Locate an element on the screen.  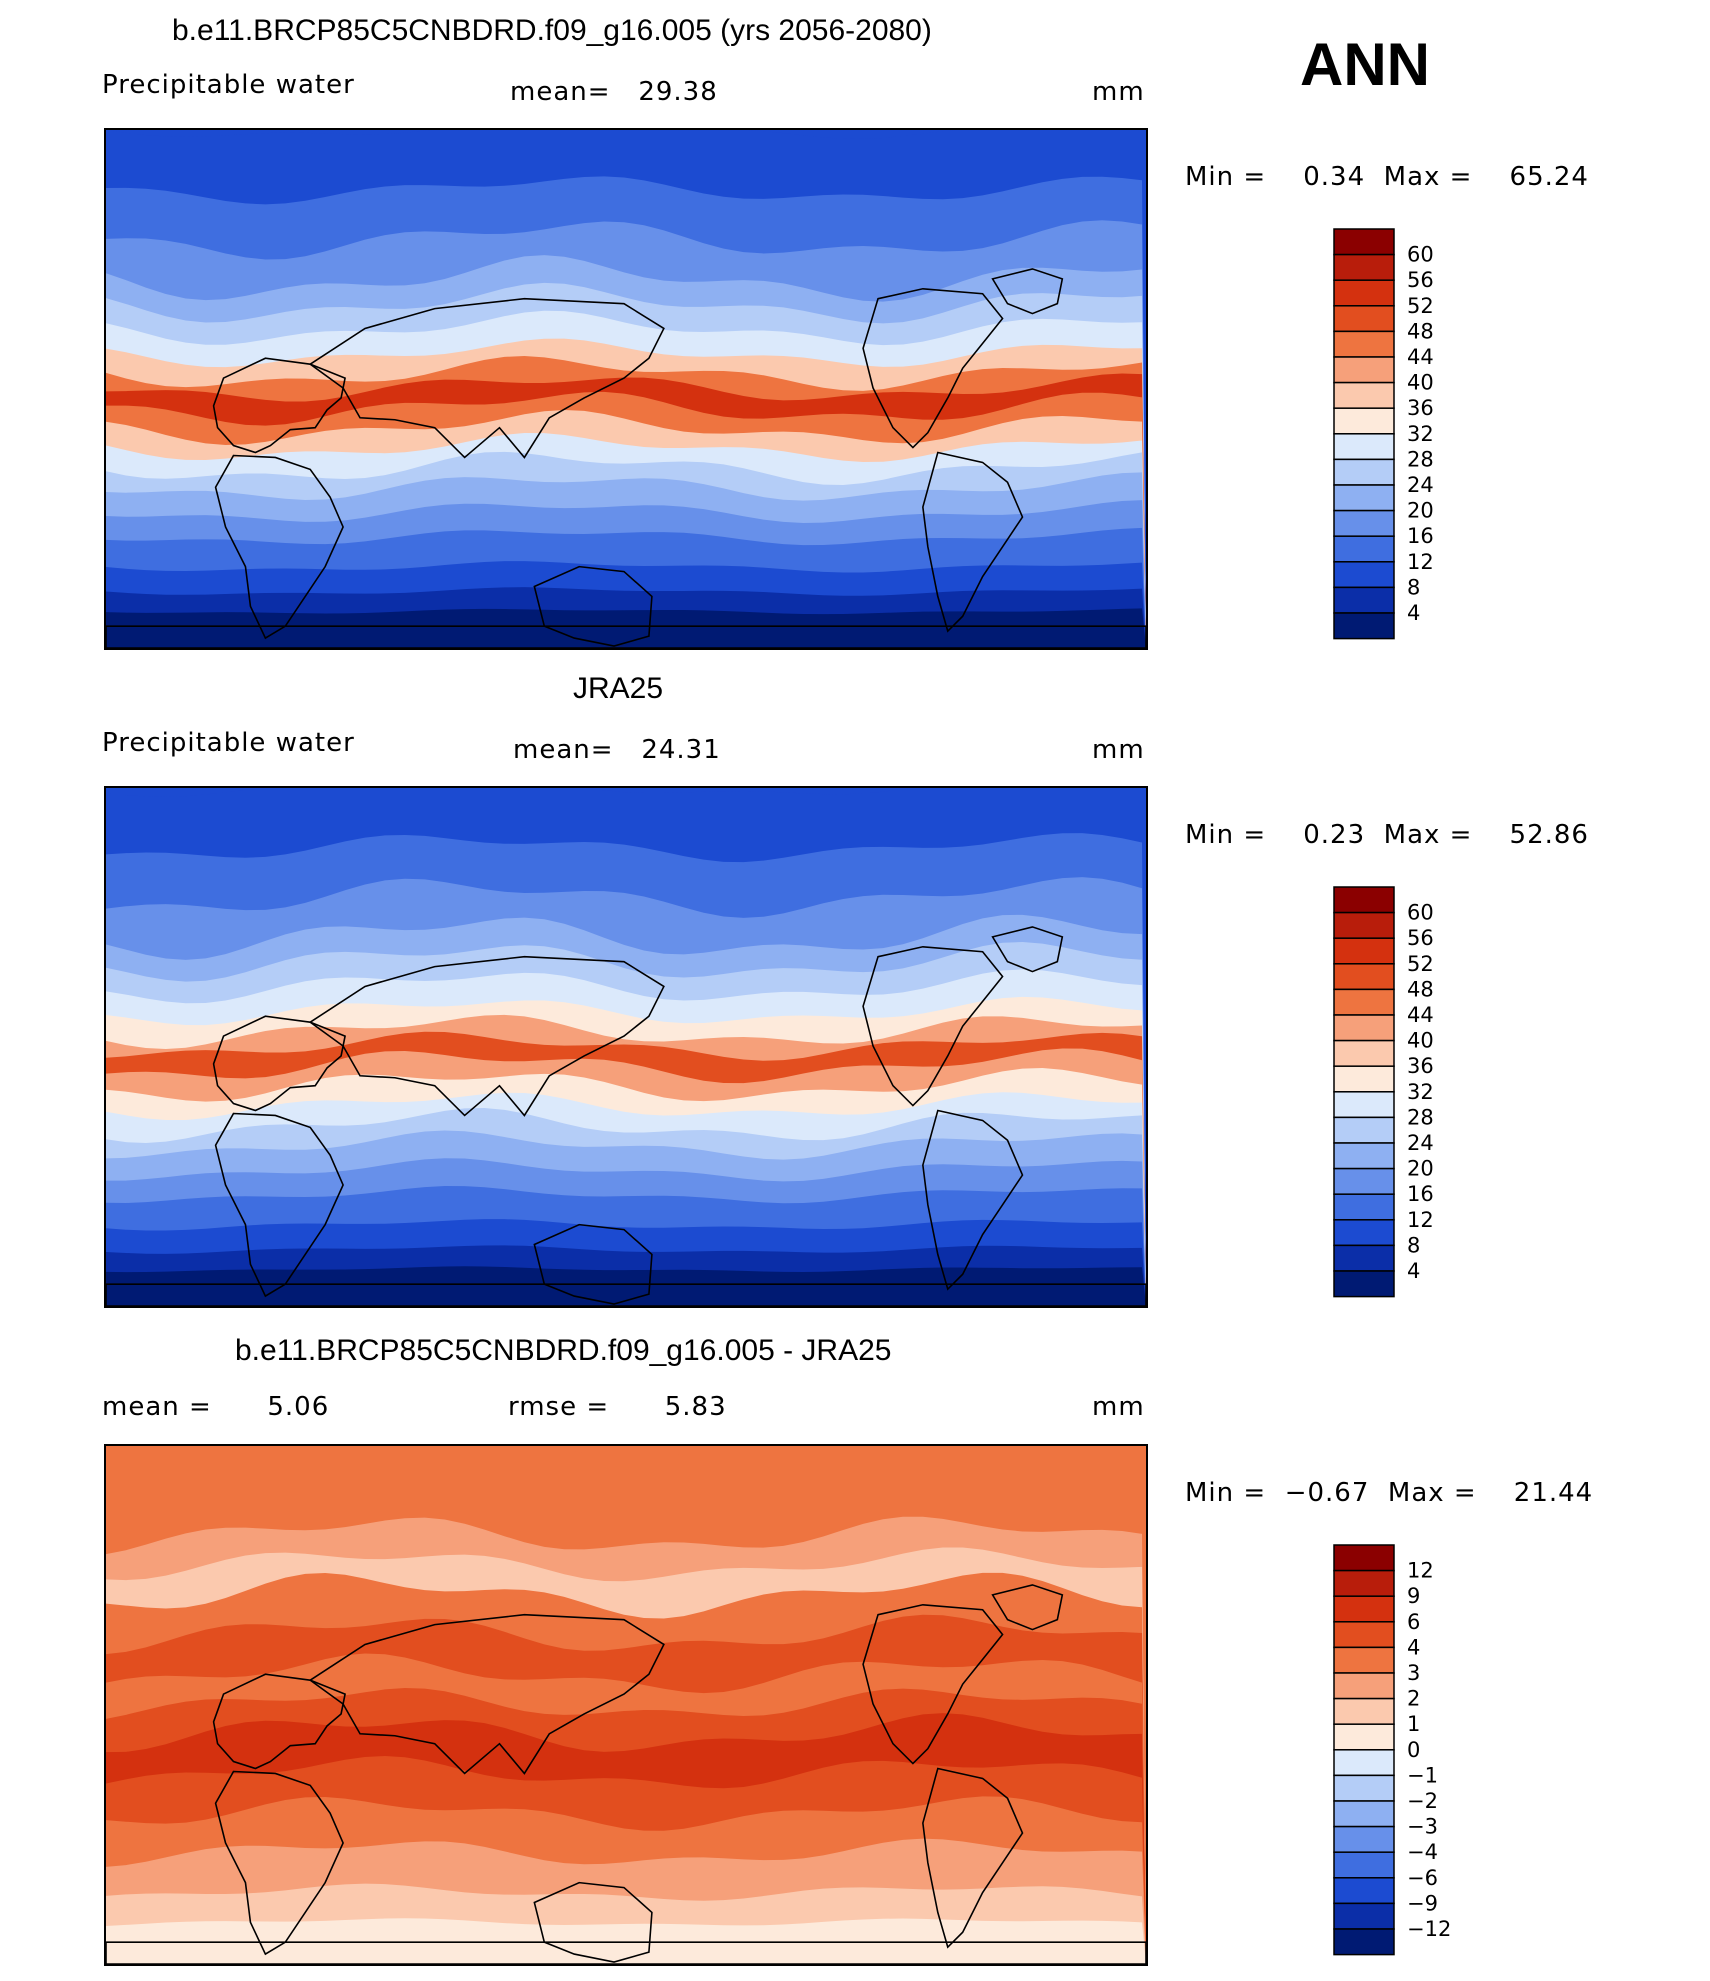
colorbar-tick-label: 0 is located at coordinates (1413, 1750).